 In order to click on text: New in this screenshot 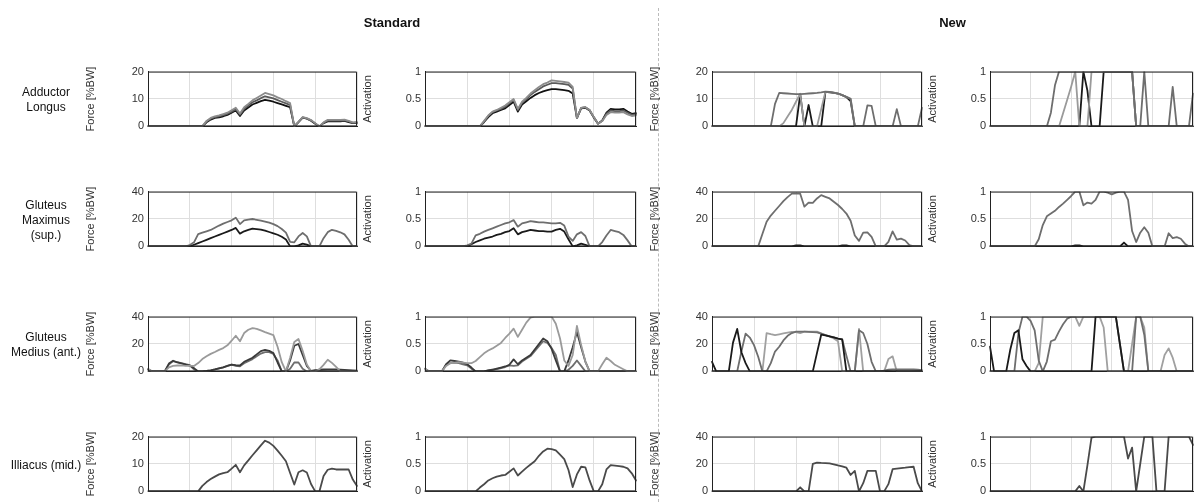, I will do `click(952, 22)`.